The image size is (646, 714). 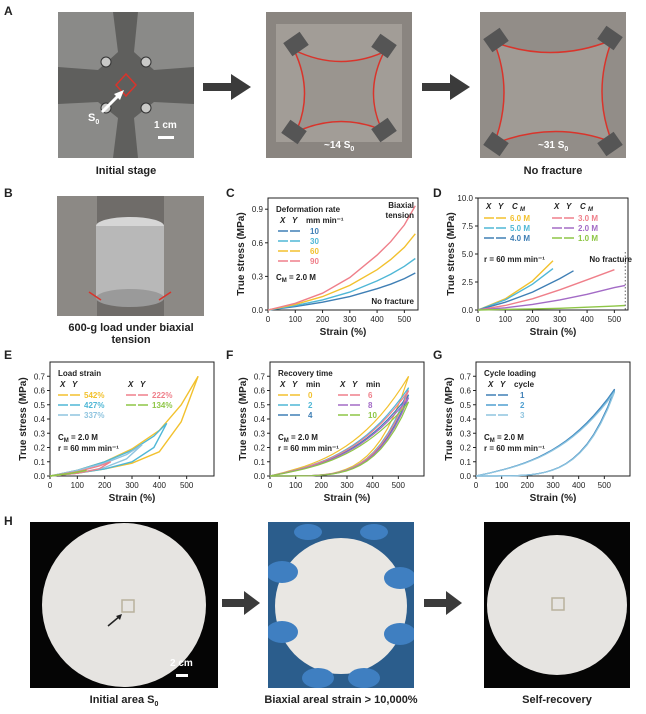 I want to click on photo-stretch-14: ~14 S0, so click(x=339, y=85).